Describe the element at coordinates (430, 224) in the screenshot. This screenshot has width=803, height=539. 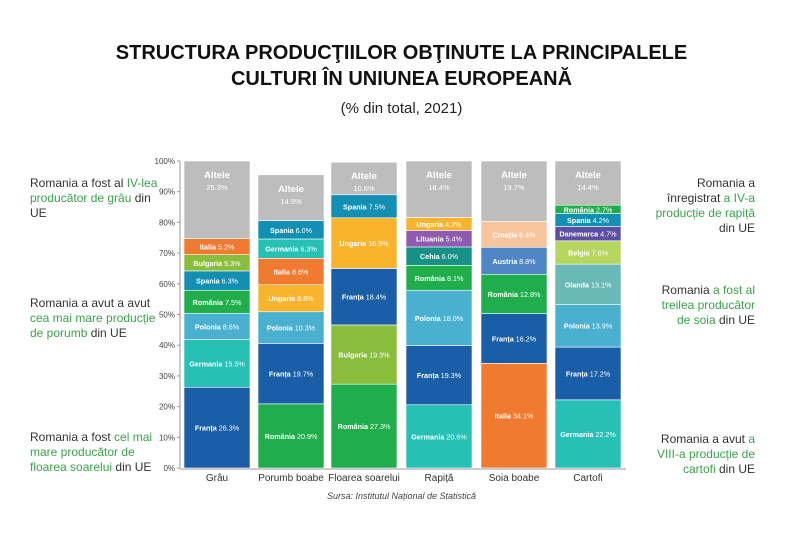
I see `segment-country-label: Ungaria` at that location.